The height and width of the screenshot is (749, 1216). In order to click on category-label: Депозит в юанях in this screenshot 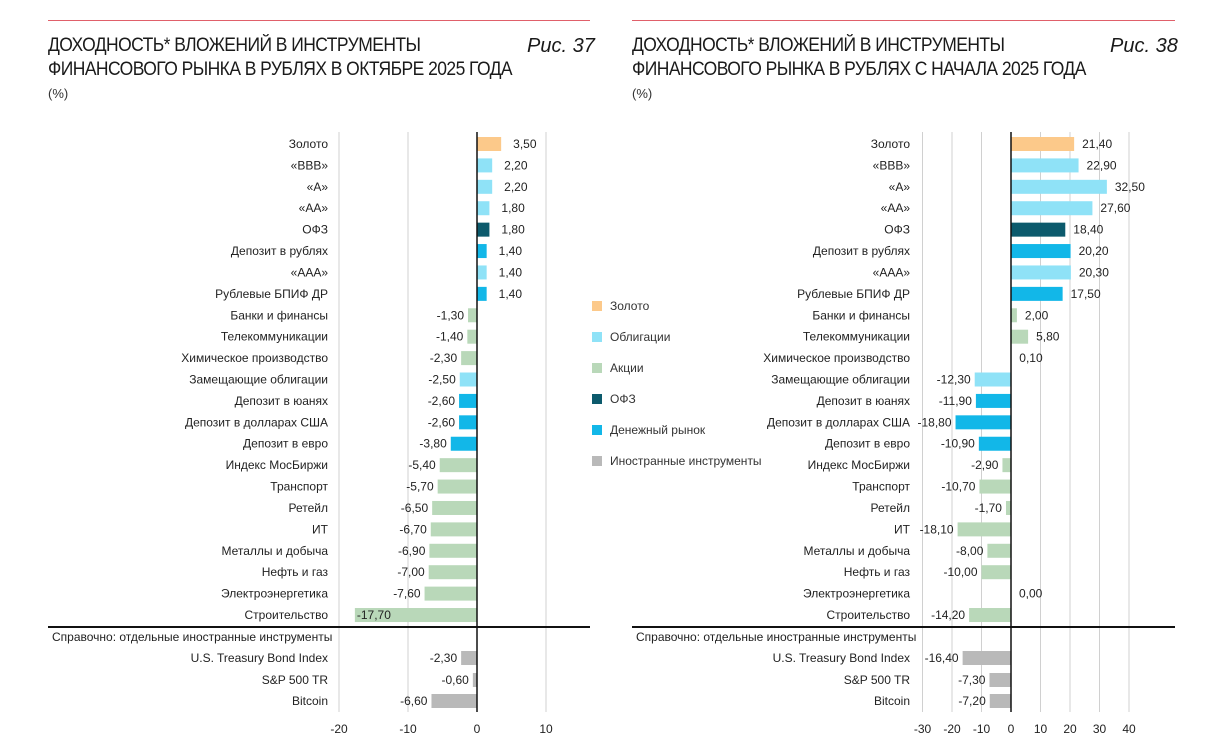, I will do `click(281, 401)`.